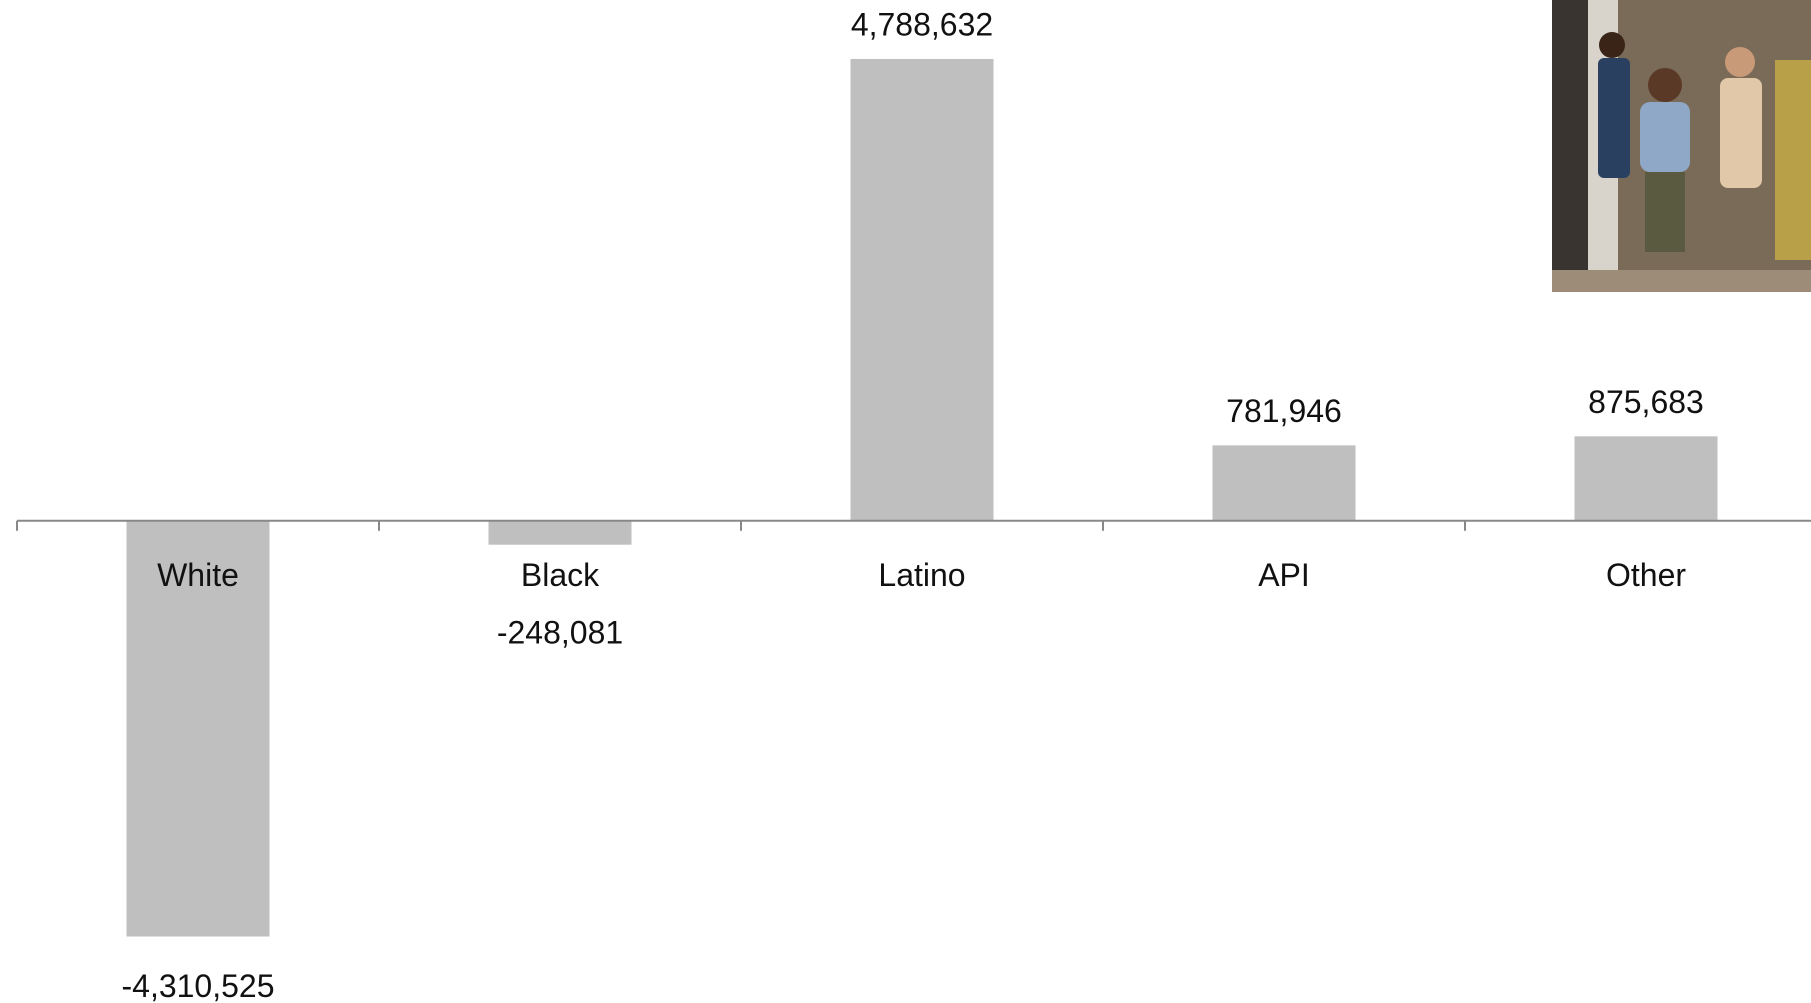  What do you see at coordinates (197, 985) in the screenshot?
I see `value-label: -4,310,525` at bounding box center [197, 985].